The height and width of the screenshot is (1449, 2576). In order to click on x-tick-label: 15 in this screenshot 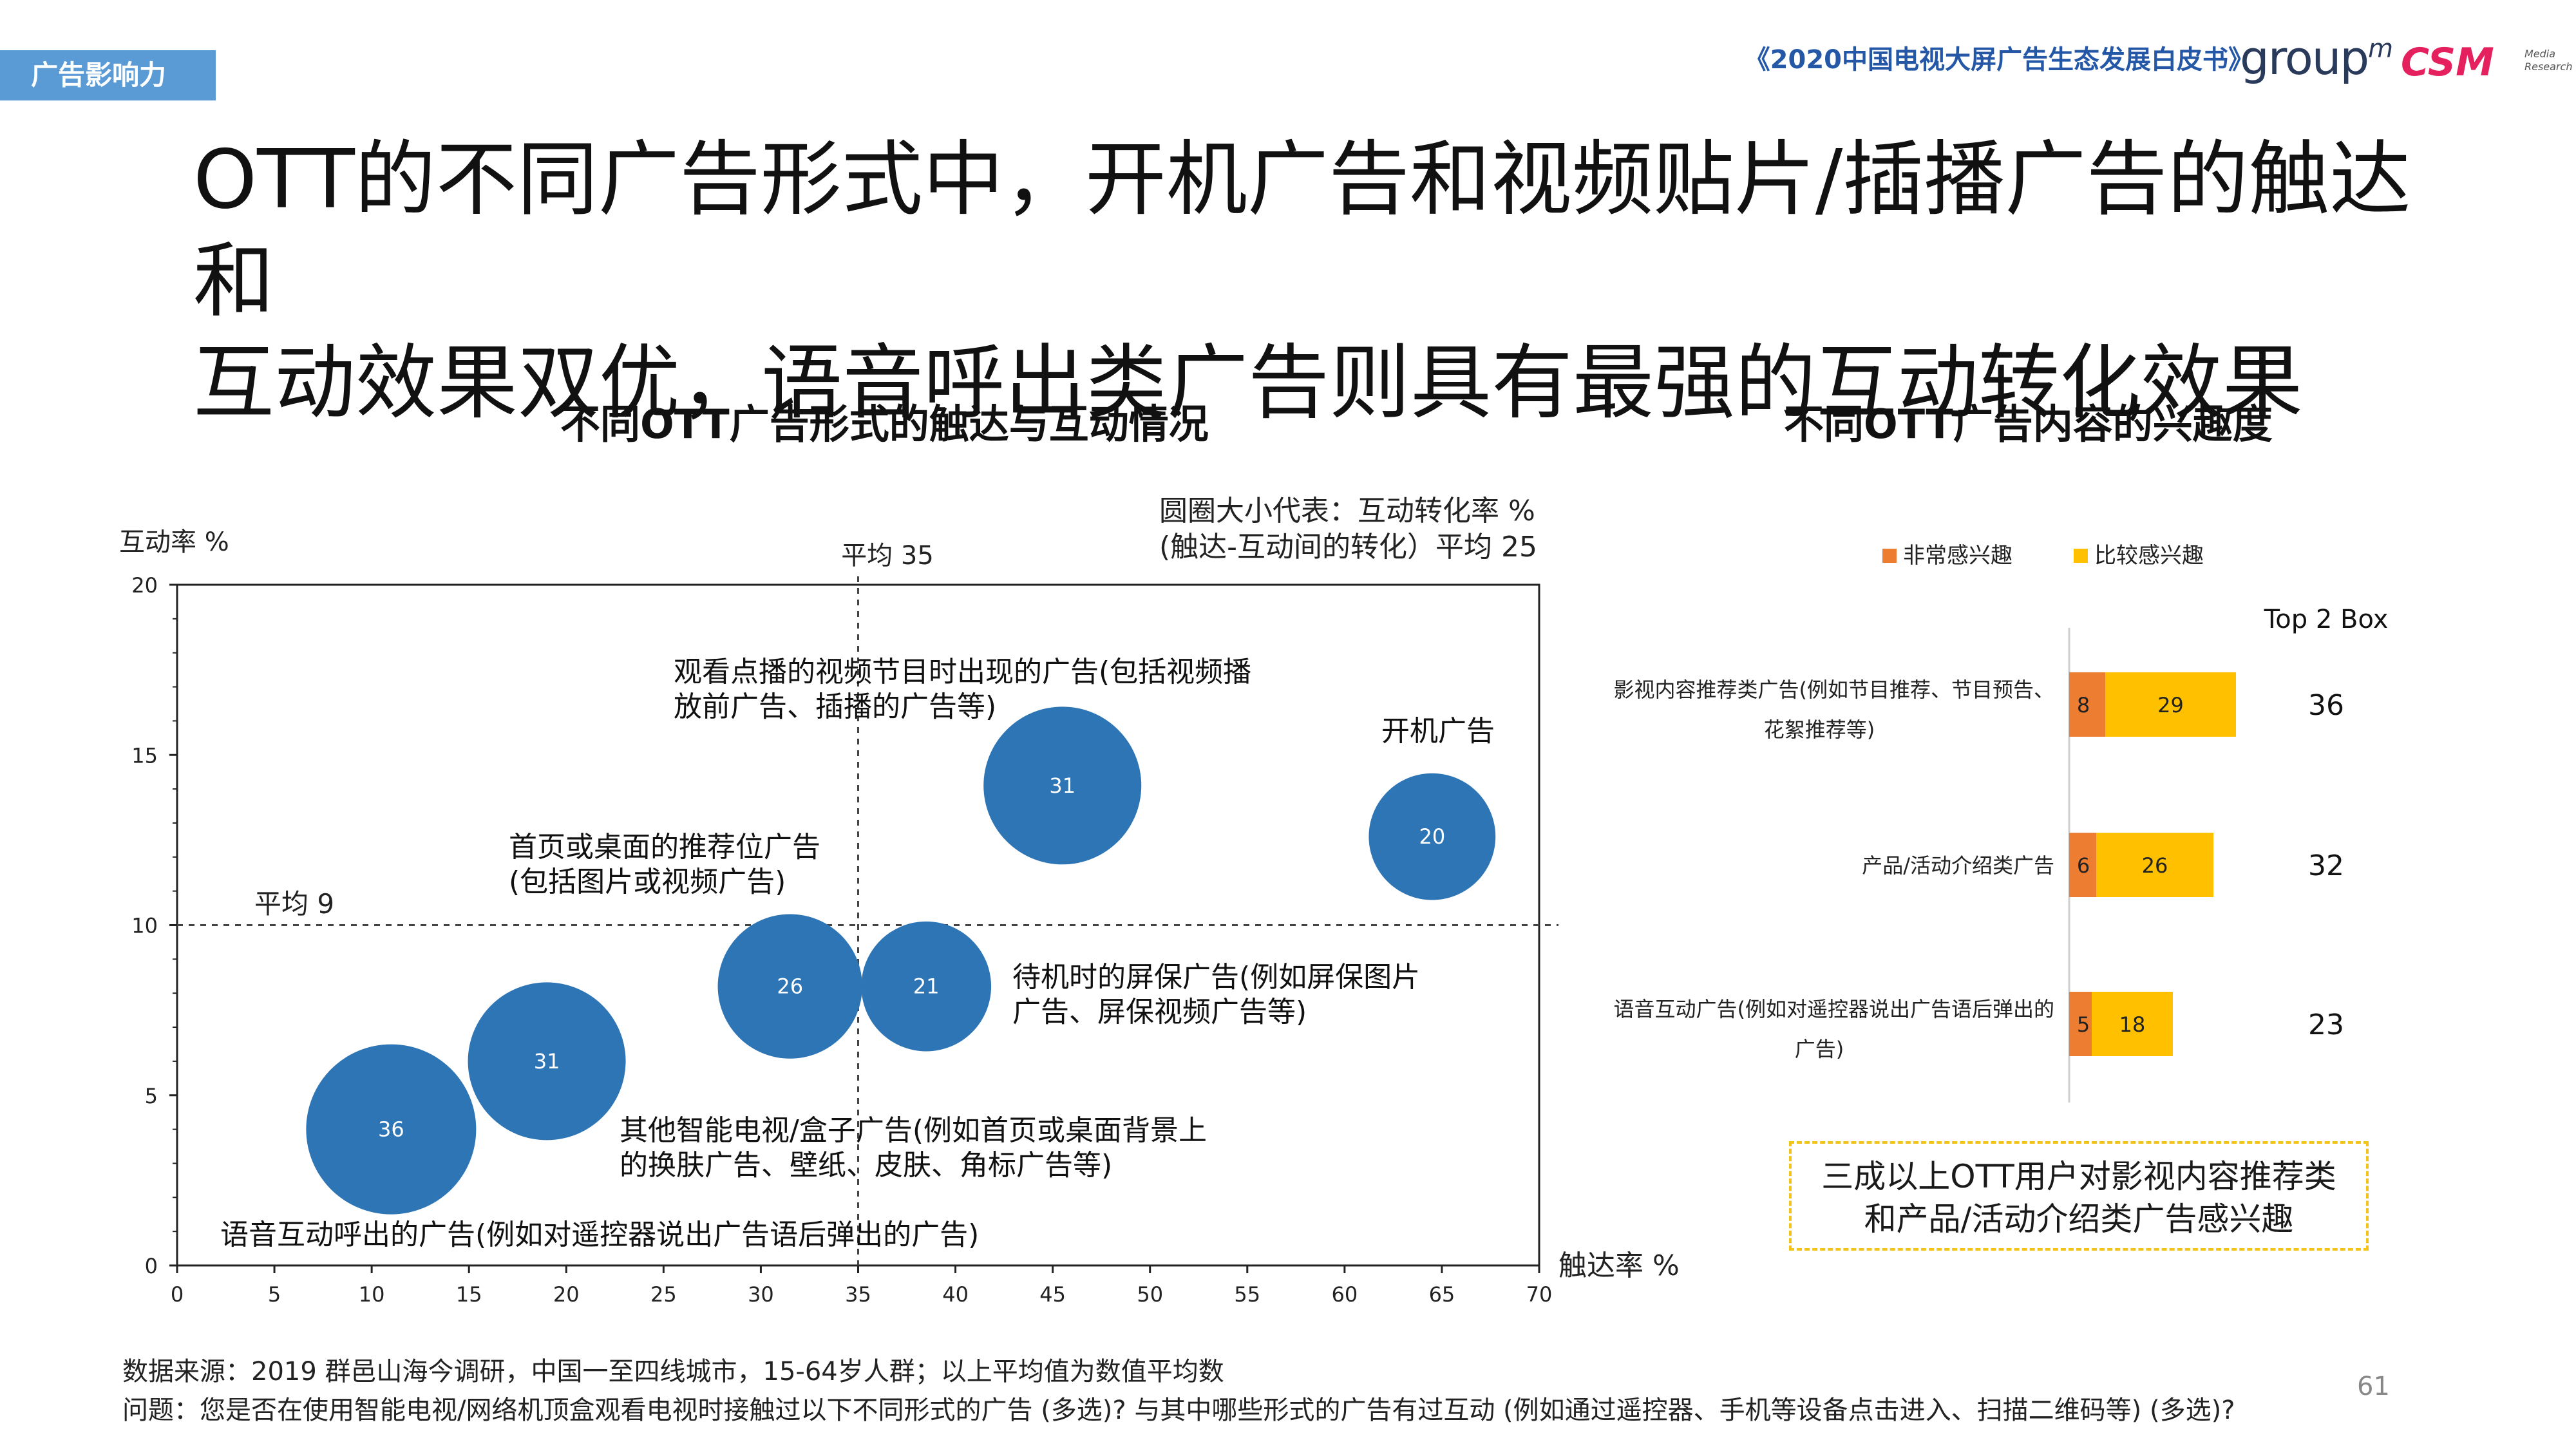, I will do `click(469, 1294)`.